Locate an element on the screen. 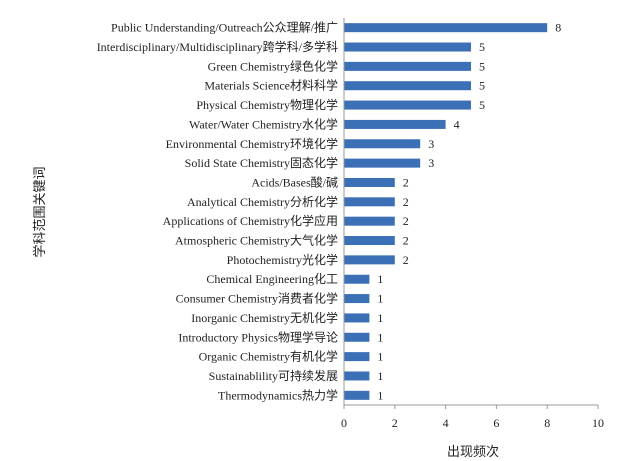  x-tick-label-5: 10 is located at coordinates (598, 423).